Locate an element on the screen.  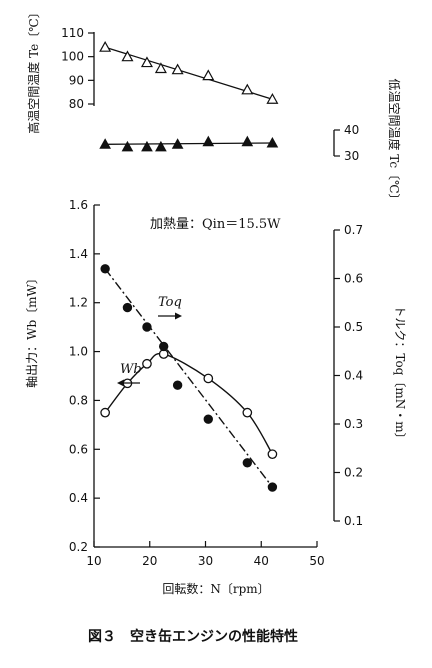
figure-caption: 図３ 空き缶エンジンの性能特性 is located at coordinates (193, 636).